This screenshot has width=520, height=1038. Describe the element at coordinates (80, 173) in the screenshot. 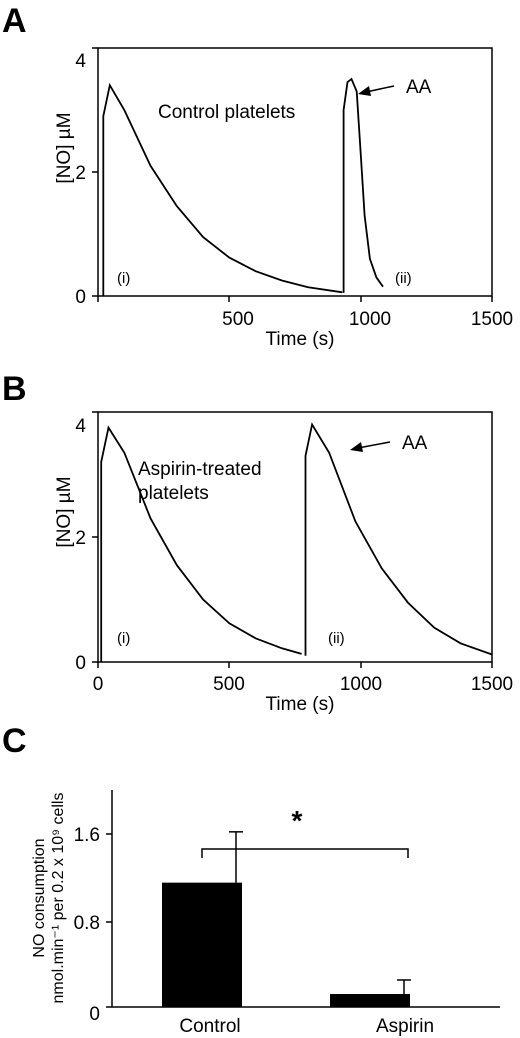

I see `panel-a-y-tick-label: 2` at that location.